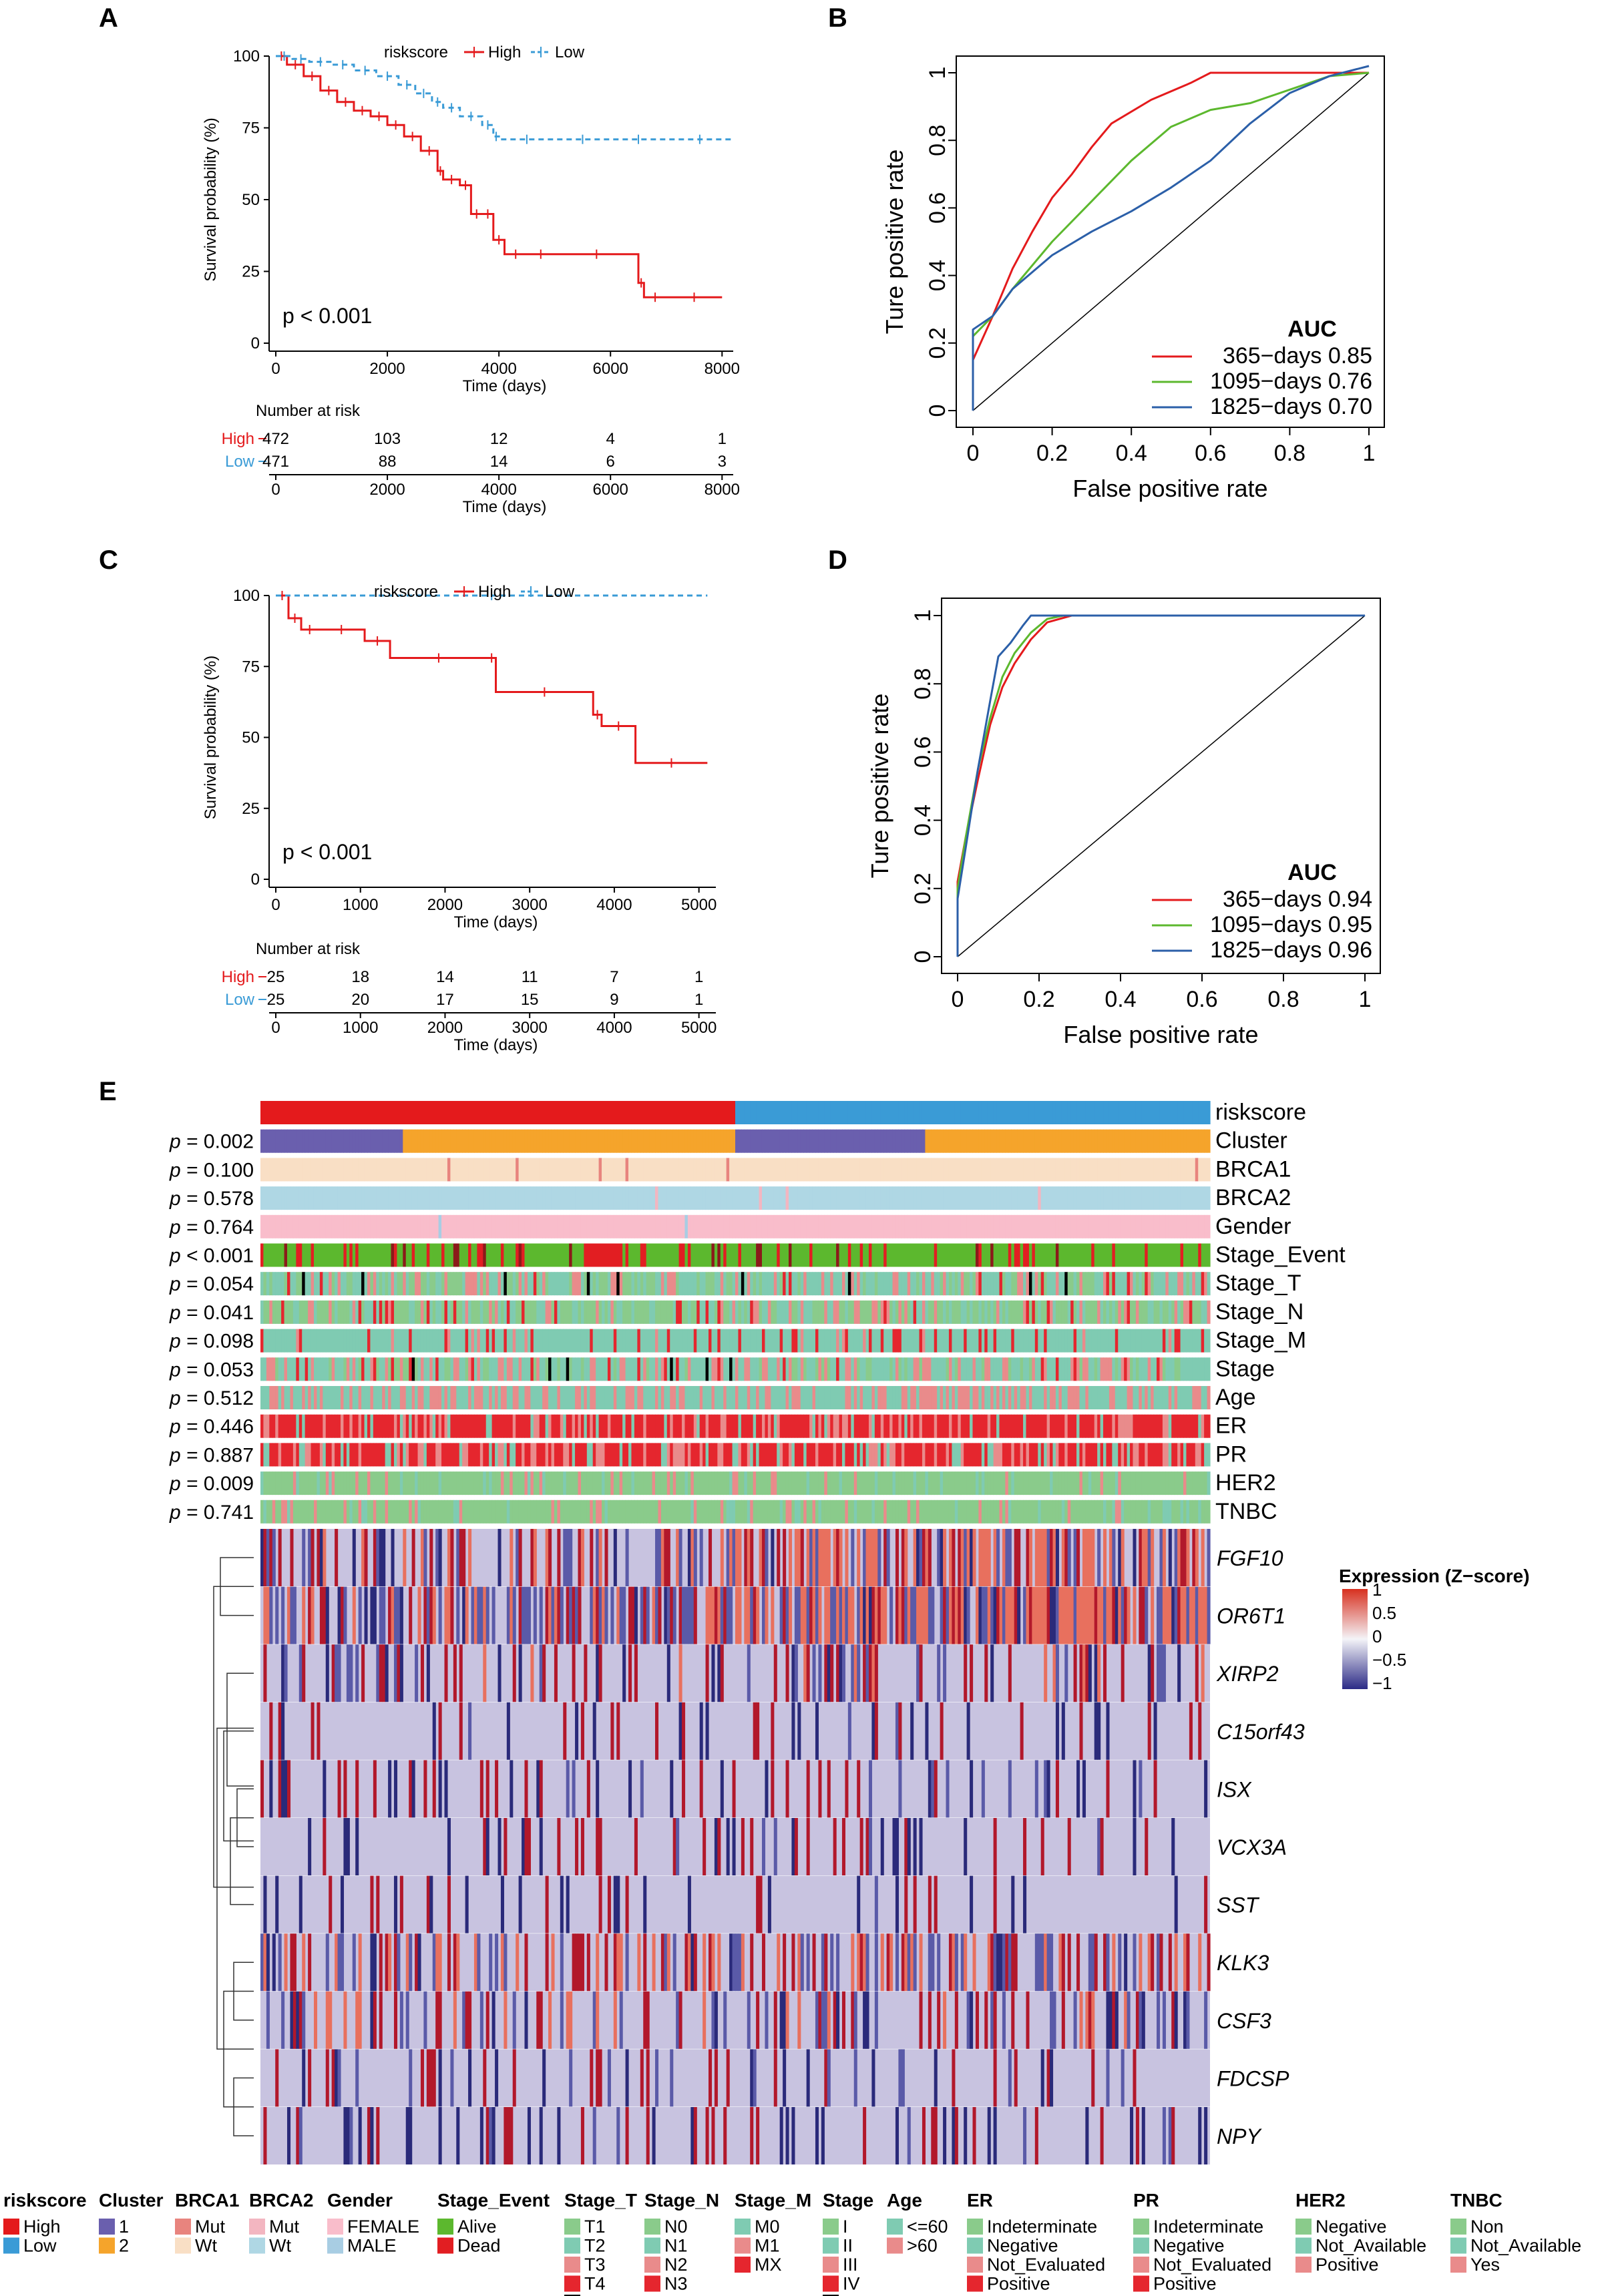 The height and width of the screenshot is (2296, 1604). Describe the element at coordinates (1160, 1034) in the screenshot. I see `x-axis-title: False positive rate` at that location.